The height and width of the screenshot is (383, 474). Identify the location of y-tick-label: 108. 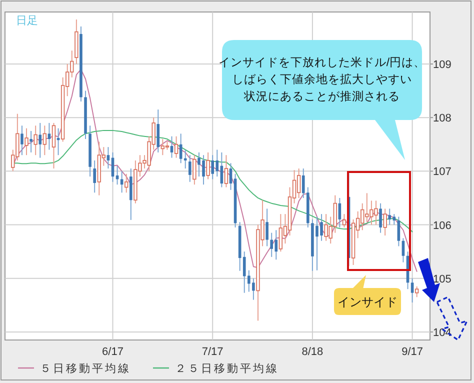
(442, 118).